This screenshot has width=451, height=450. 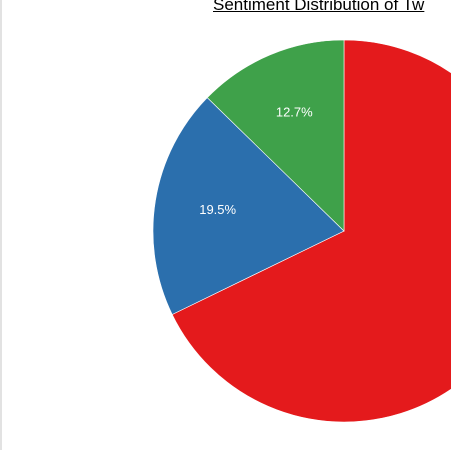 What do you see at coordinates (294, 112) in the screenshot?
I see `slice-label-2: 12.7%` at bounding box center [294, 112].